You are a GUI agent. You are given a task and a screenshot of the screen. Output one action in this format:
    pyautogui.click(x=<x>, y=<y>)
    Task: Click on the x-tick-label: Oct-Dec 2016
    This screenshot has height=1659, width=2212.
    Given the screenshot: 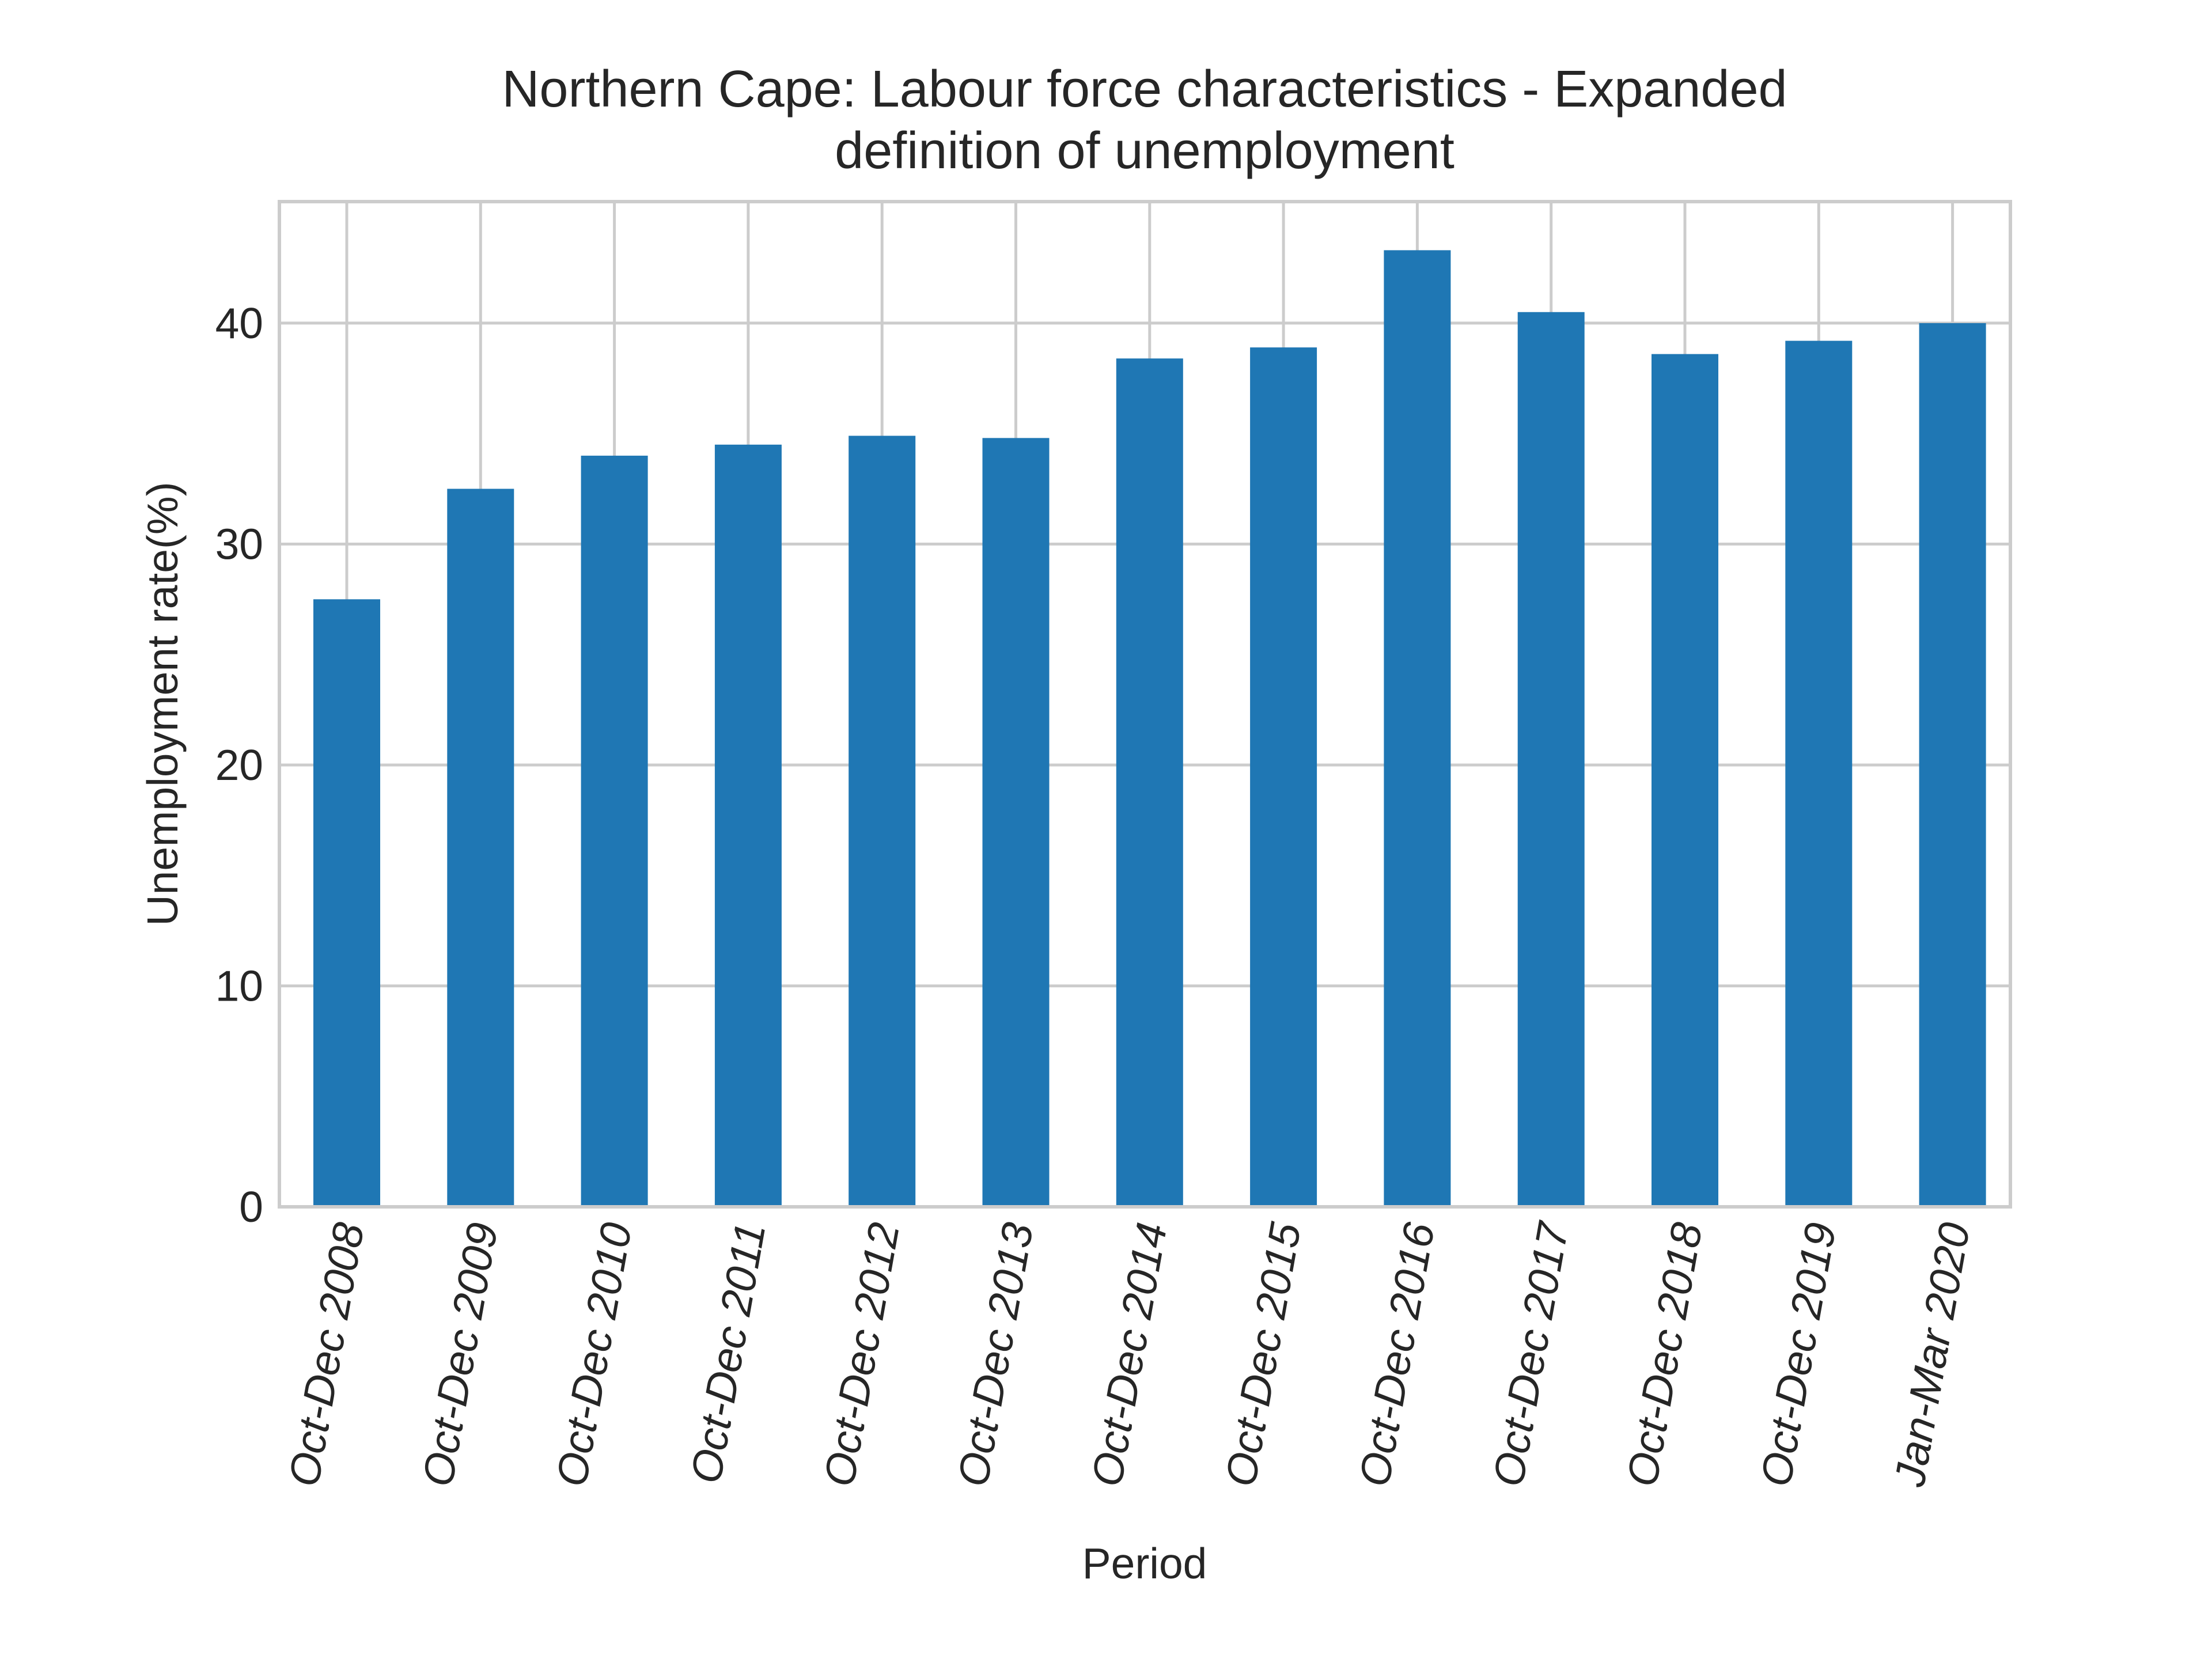 What is the action you would take?
    pyautogui.click(x=1397, y=1354)
    